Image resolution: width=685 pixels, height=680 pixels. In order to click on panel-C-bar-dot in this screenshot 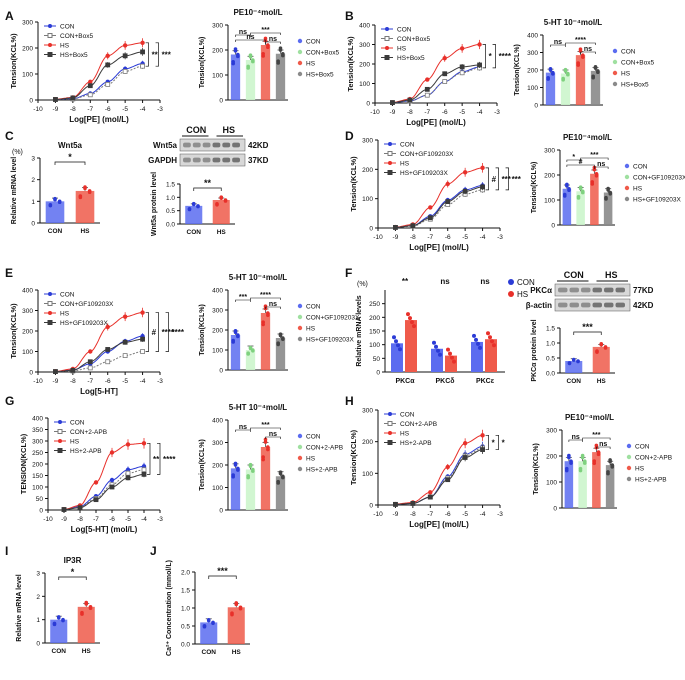, I will do `click(221, 197)`.